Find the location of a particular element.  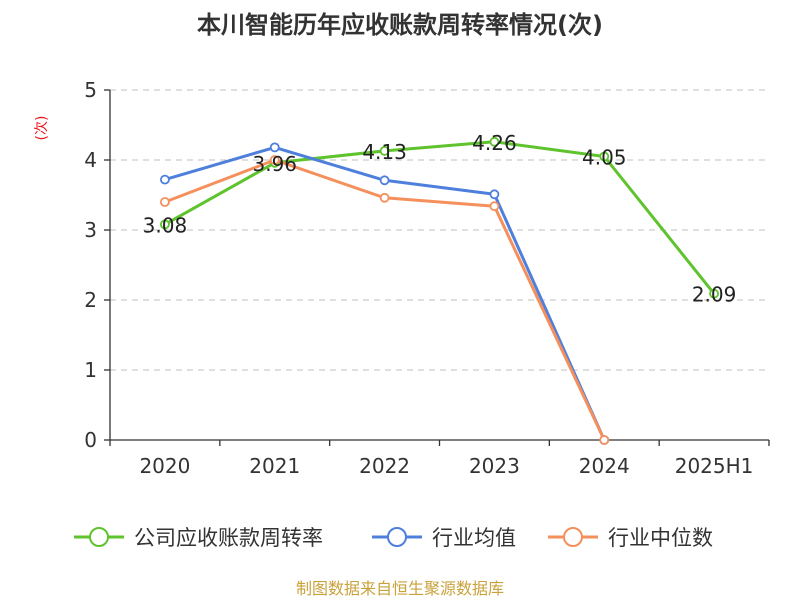

y-tick-label: 3 is located at coordinates (90, 230).